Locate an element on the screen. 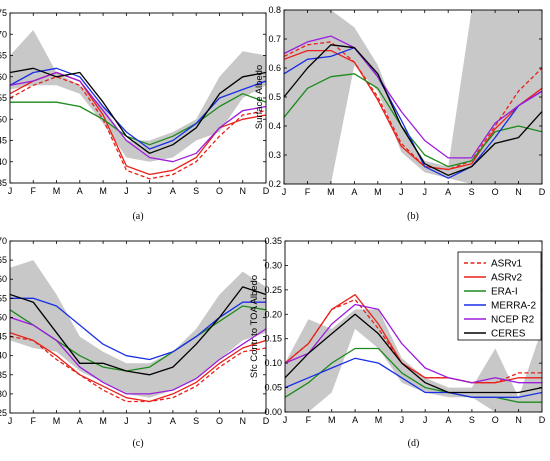 This screenshot has width=550, height=461. legend-label: ERA-I is located at coordinates (504, 292).